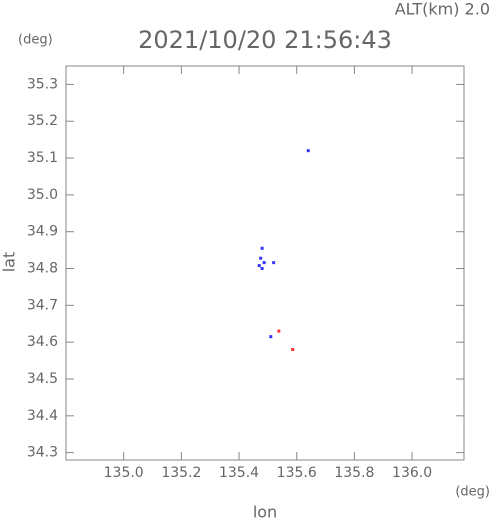  I want to click on x-tick-label: 135.6, so click(297, 473).